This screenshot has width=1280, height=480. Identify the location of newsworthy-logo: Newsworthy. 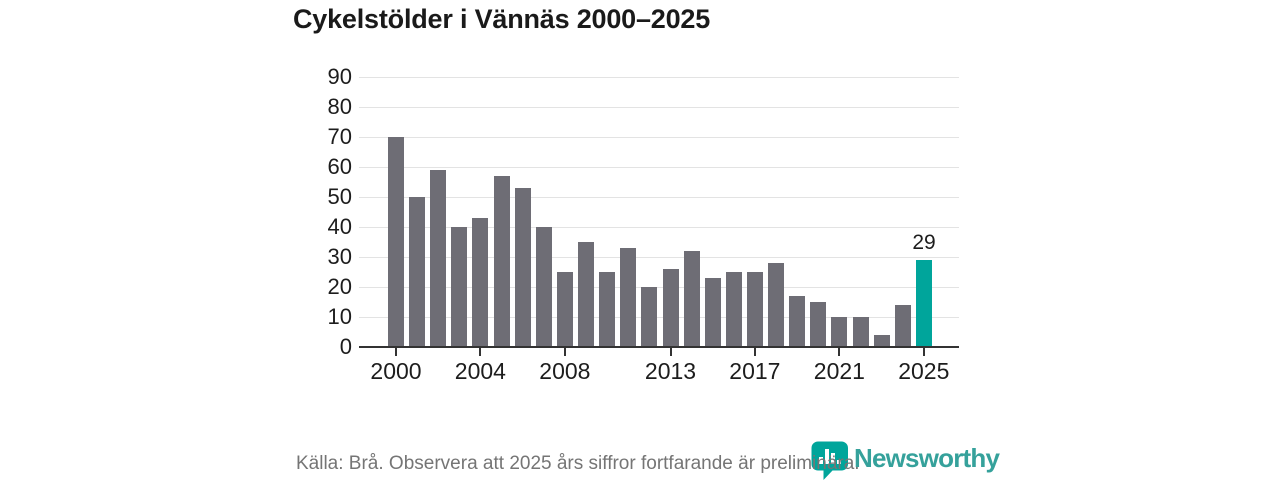
(905, 460).